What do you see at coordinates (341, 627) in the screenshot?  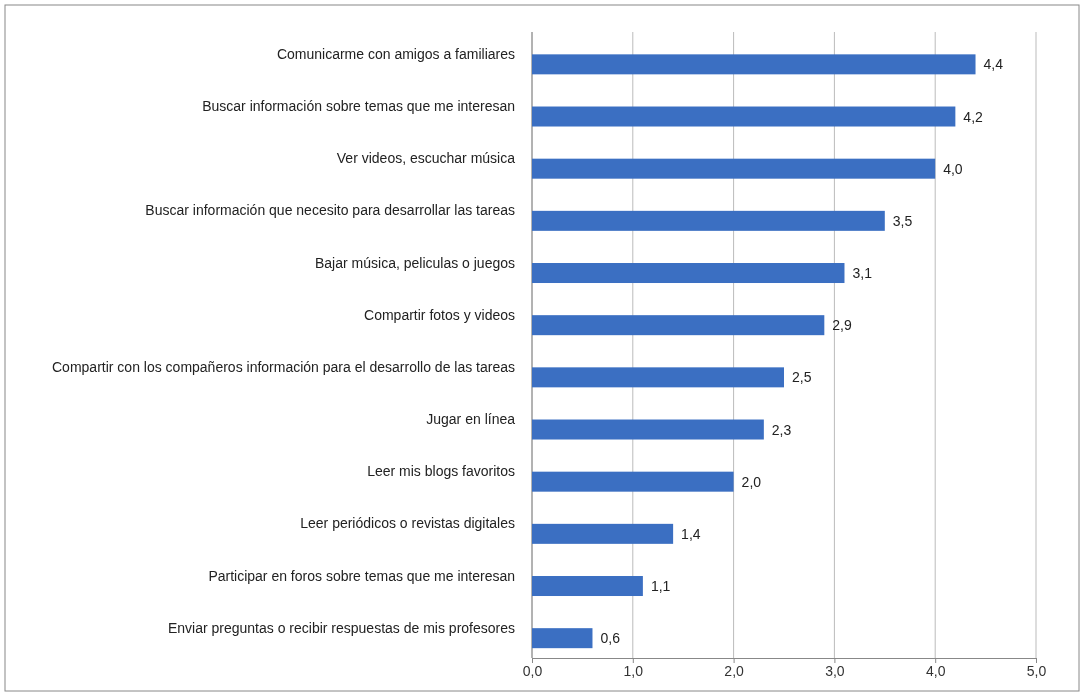 I see `y-tick-label: Enviar preguntas o recibir respuestas de mis profesores` at bounding box center [341, 627].